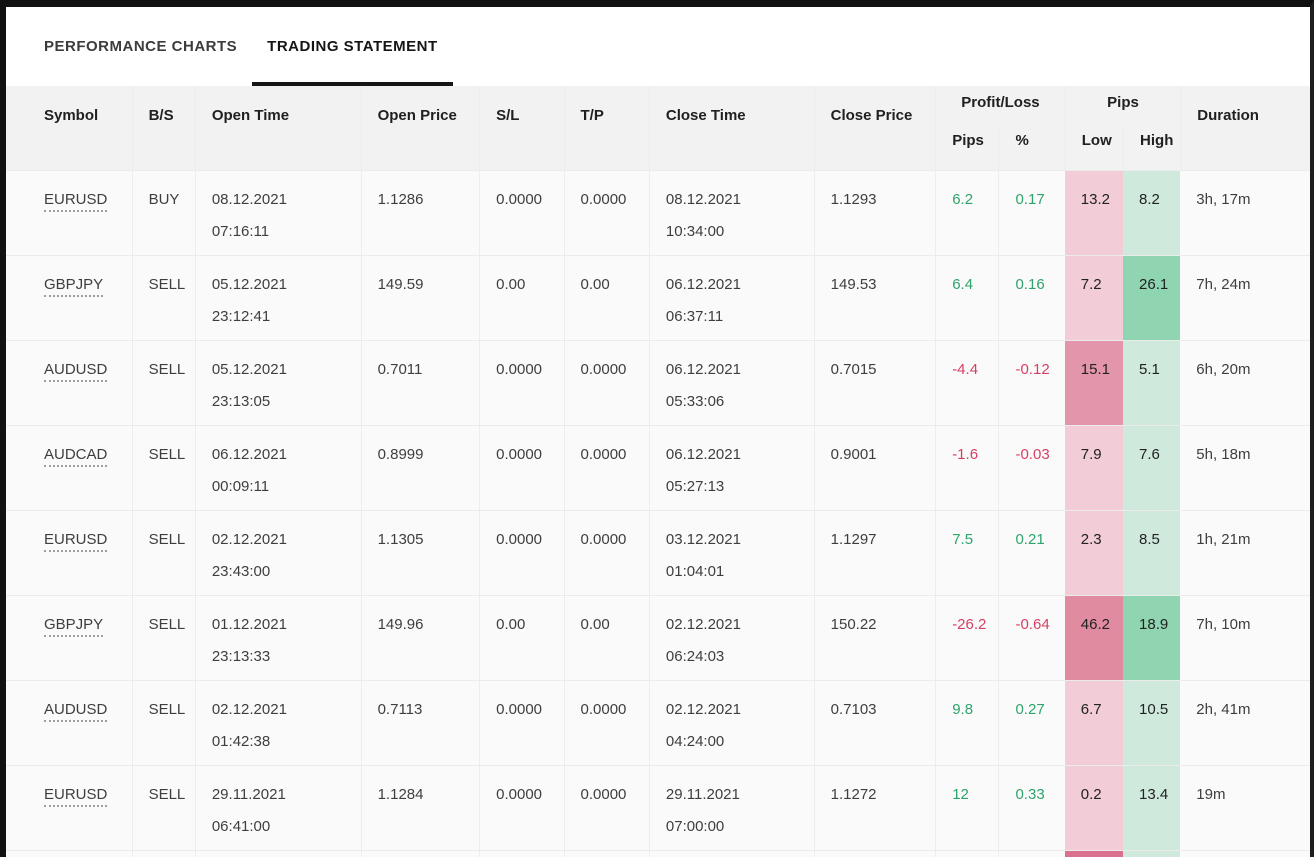 Image resolution: width=1314 pixels, height=857 pixels. I want to click on profit-loss-pips-cell, so click(967, 853).